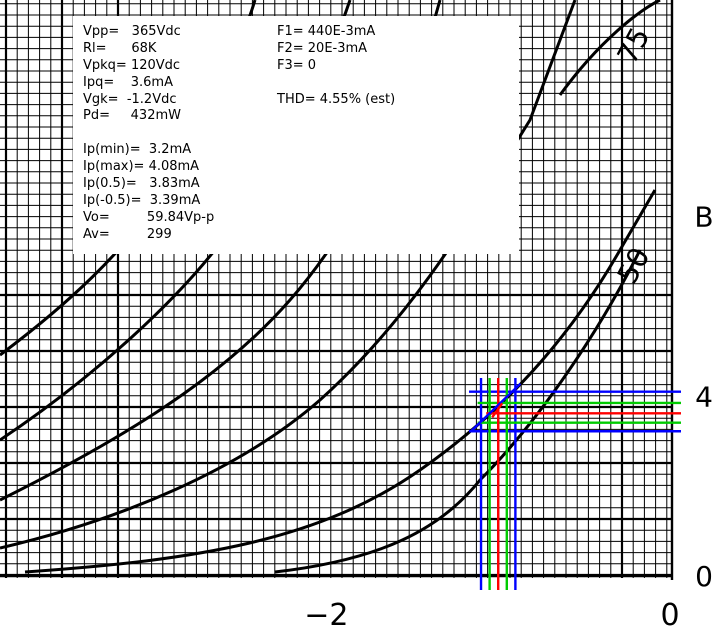 The image size is (724, 631). I want to click on left-line: Ip(max)= 4.08mA, so click(141, 167).